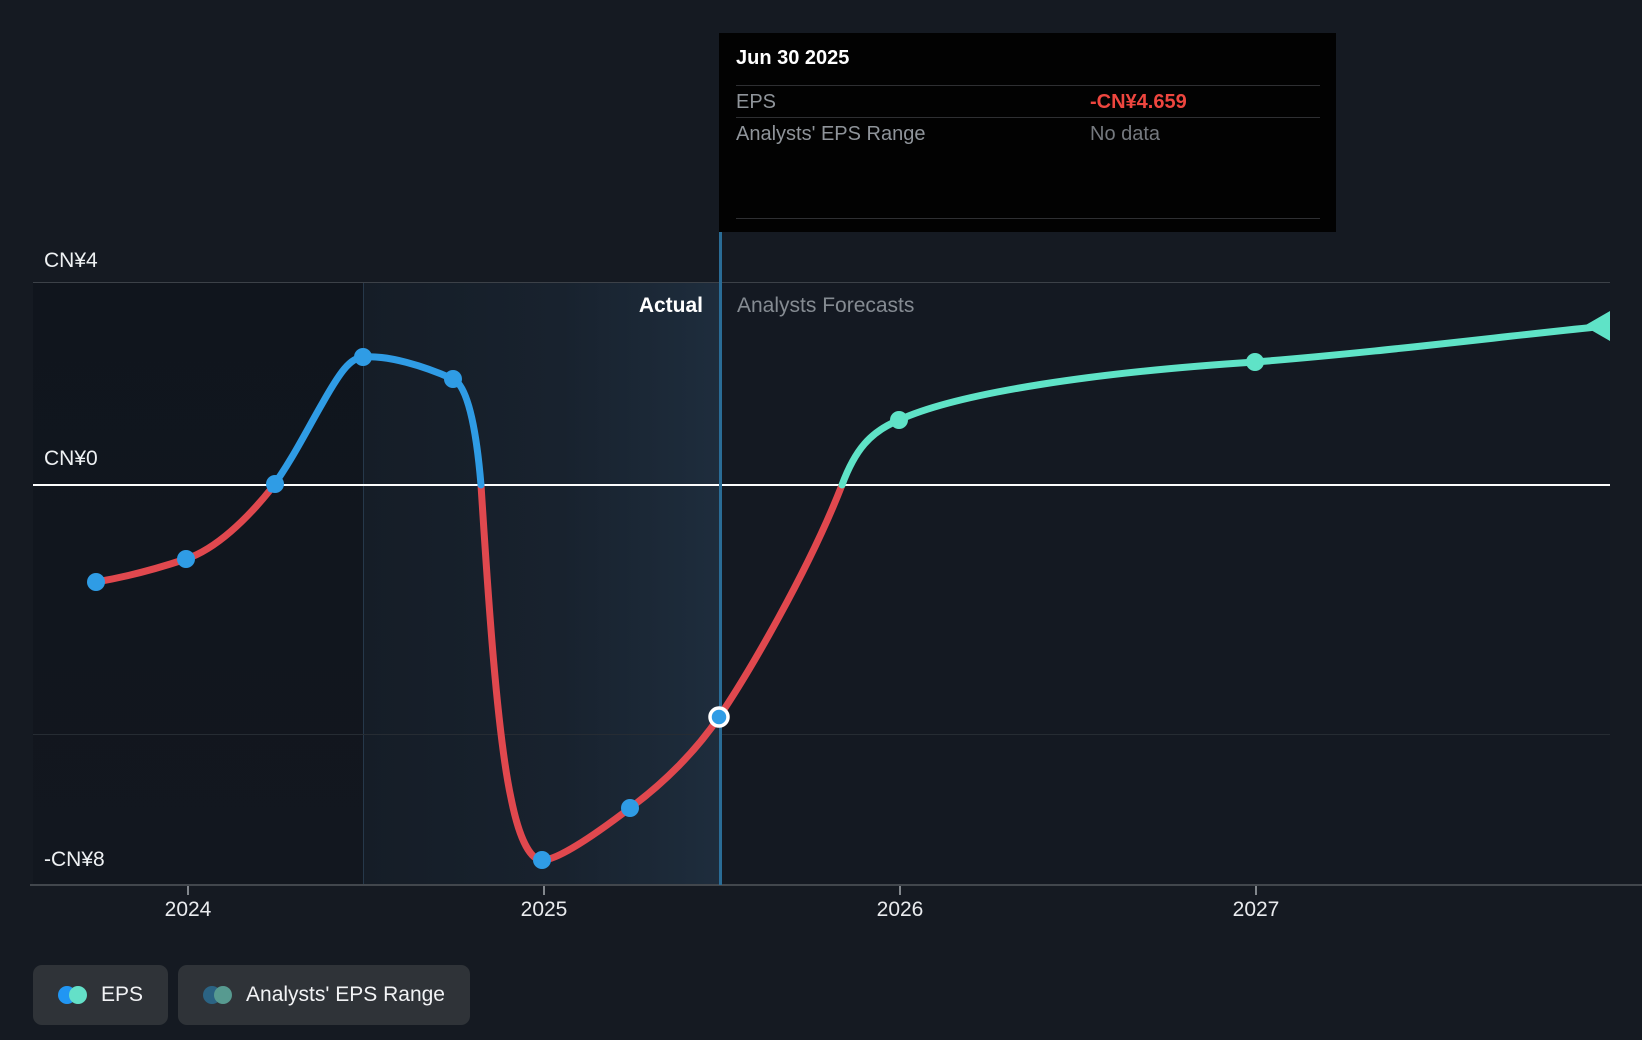 Image resolution: width=1642 pixels, height=1040 pixels. I want to click on tooltip-eps-label: EPS, so click(756, 102).